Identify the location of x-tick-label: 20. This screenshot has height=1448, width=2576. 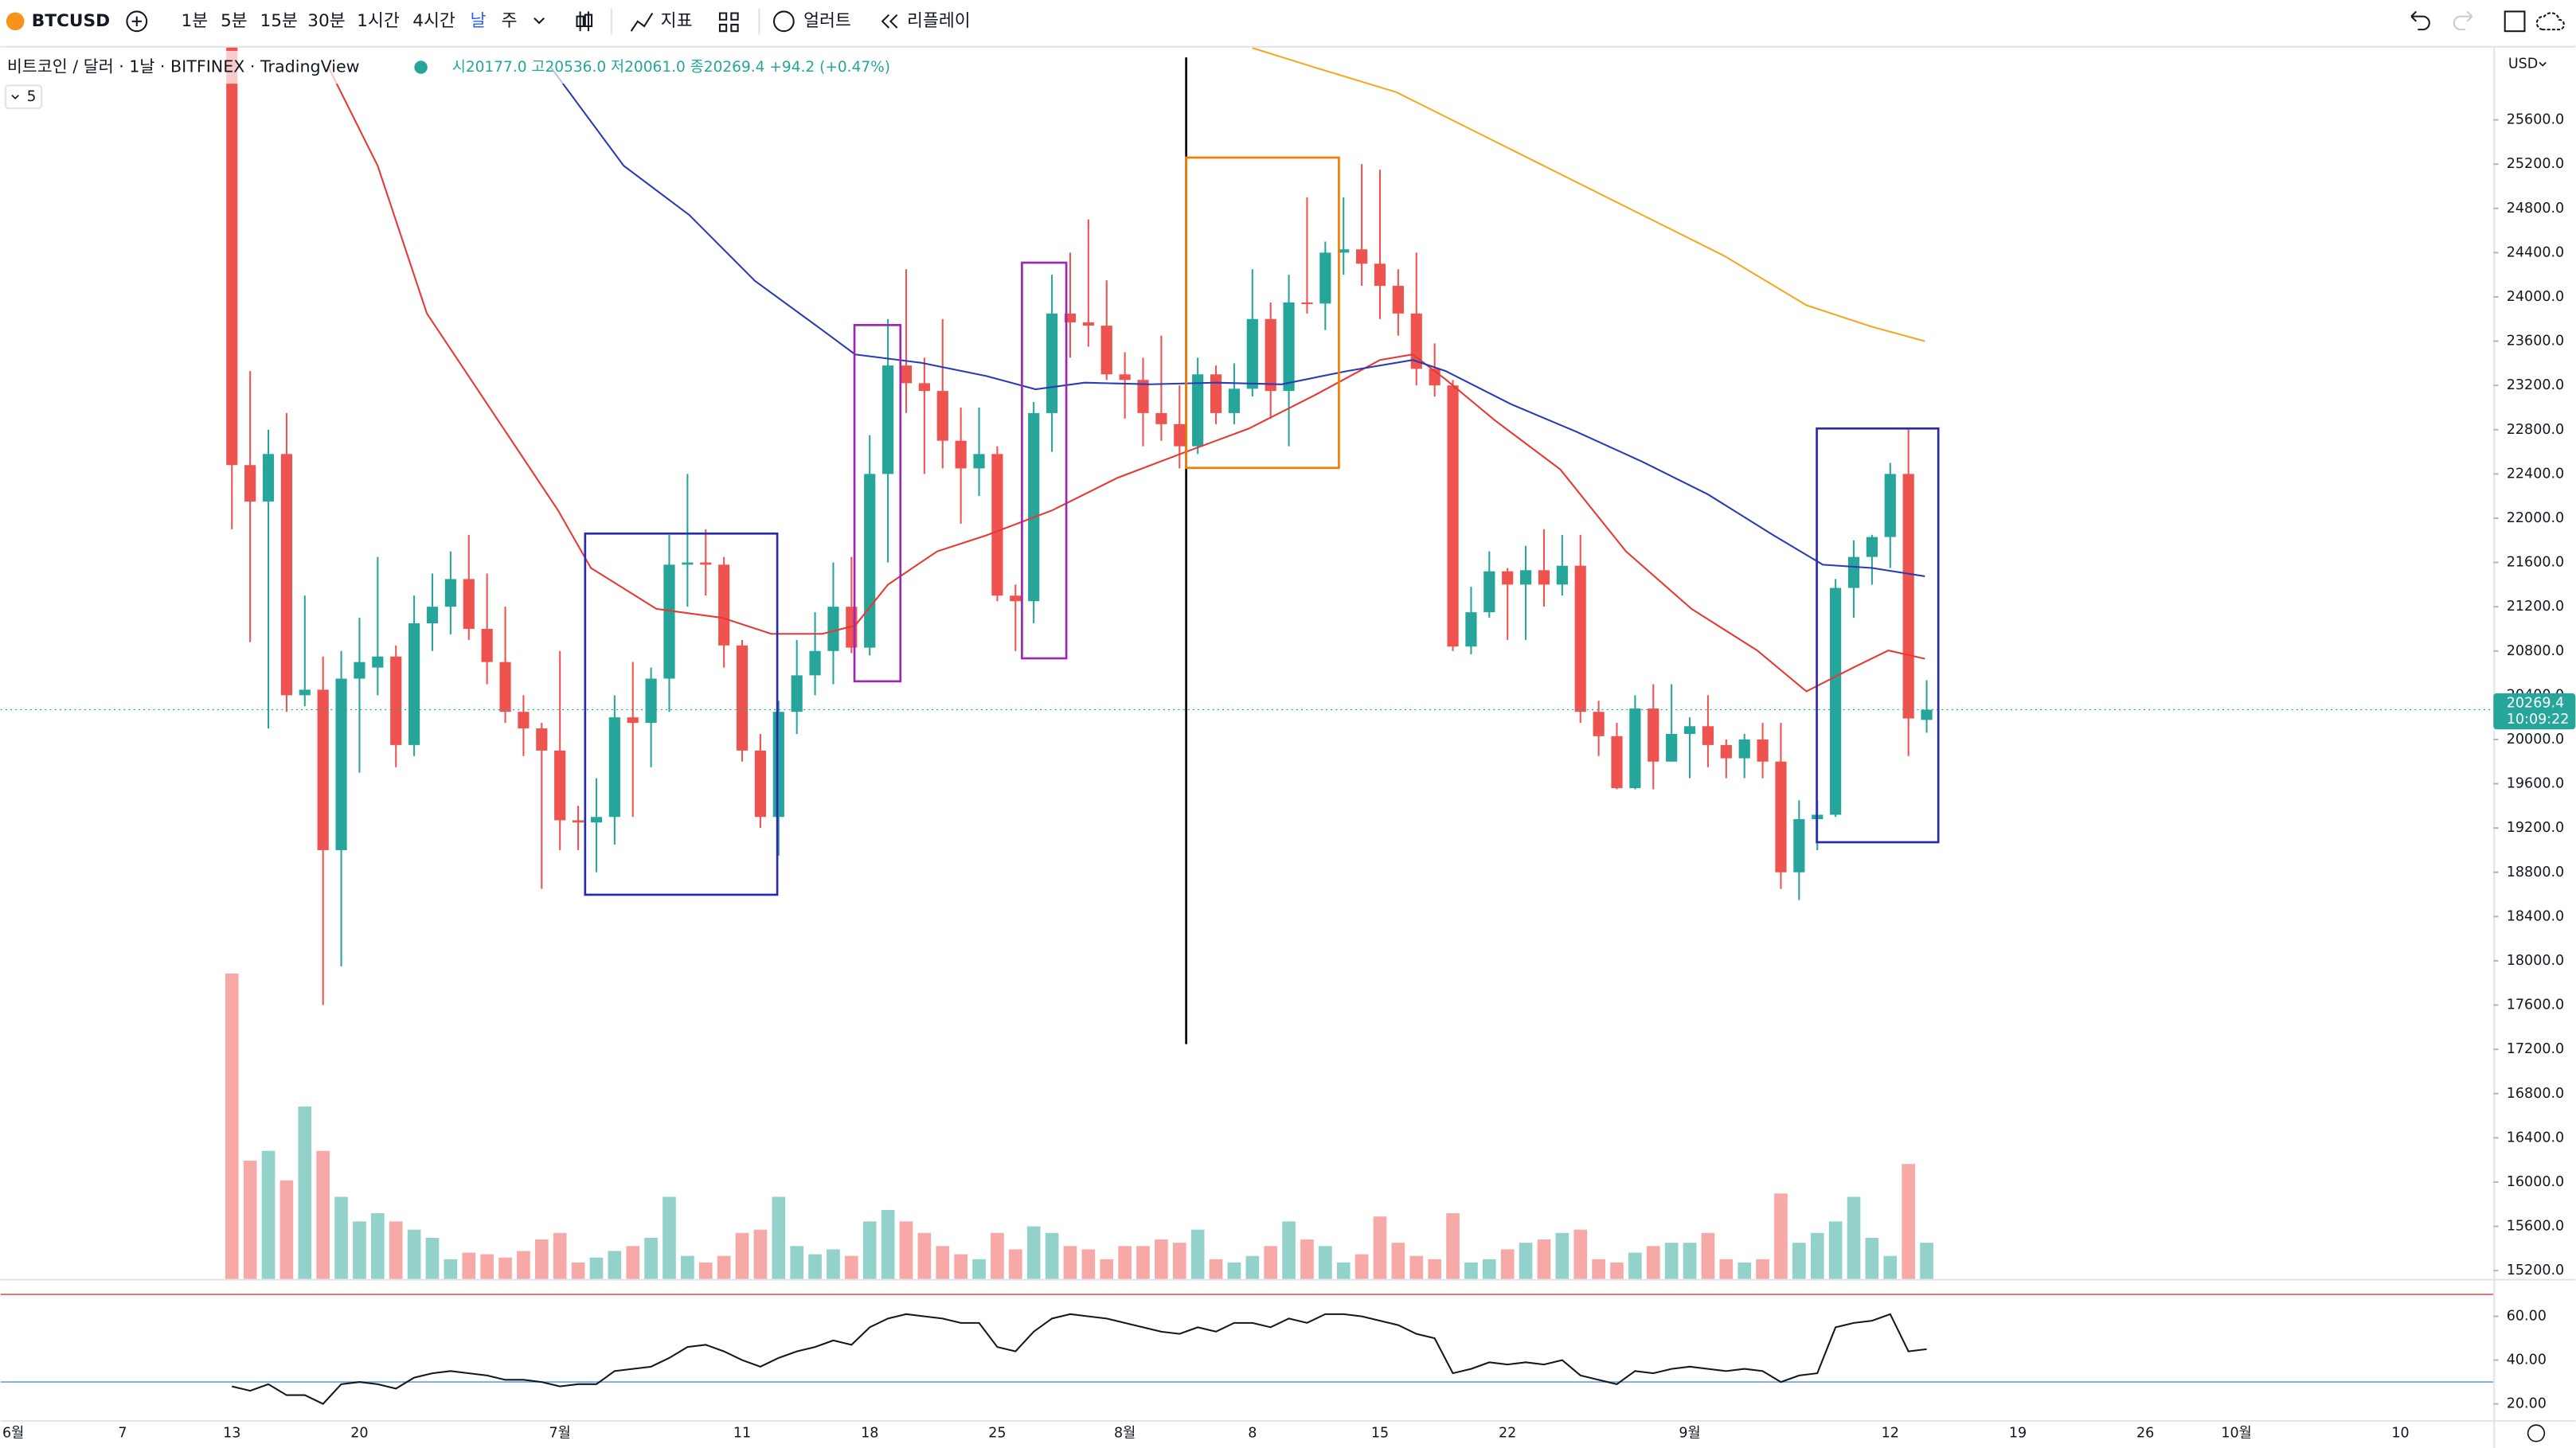
(359, 1433).